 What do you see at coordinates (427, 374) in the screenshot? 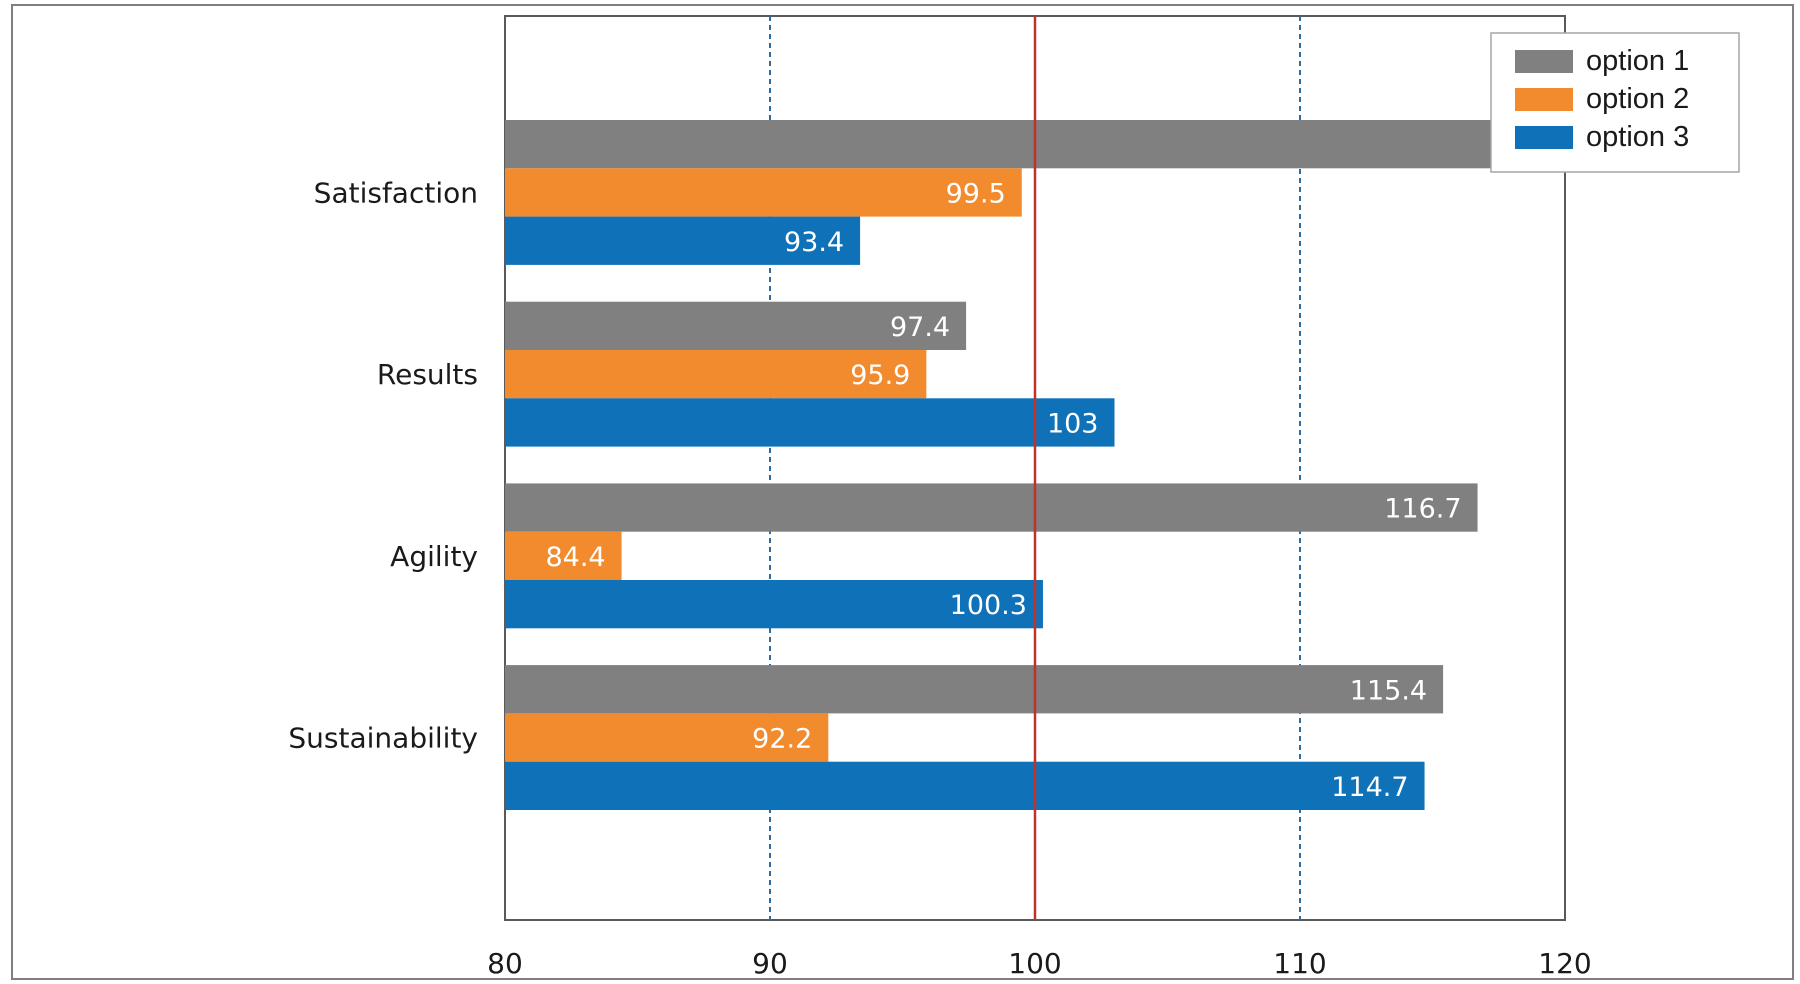
I see `category-label: Results` at bounding box center [427, 374].